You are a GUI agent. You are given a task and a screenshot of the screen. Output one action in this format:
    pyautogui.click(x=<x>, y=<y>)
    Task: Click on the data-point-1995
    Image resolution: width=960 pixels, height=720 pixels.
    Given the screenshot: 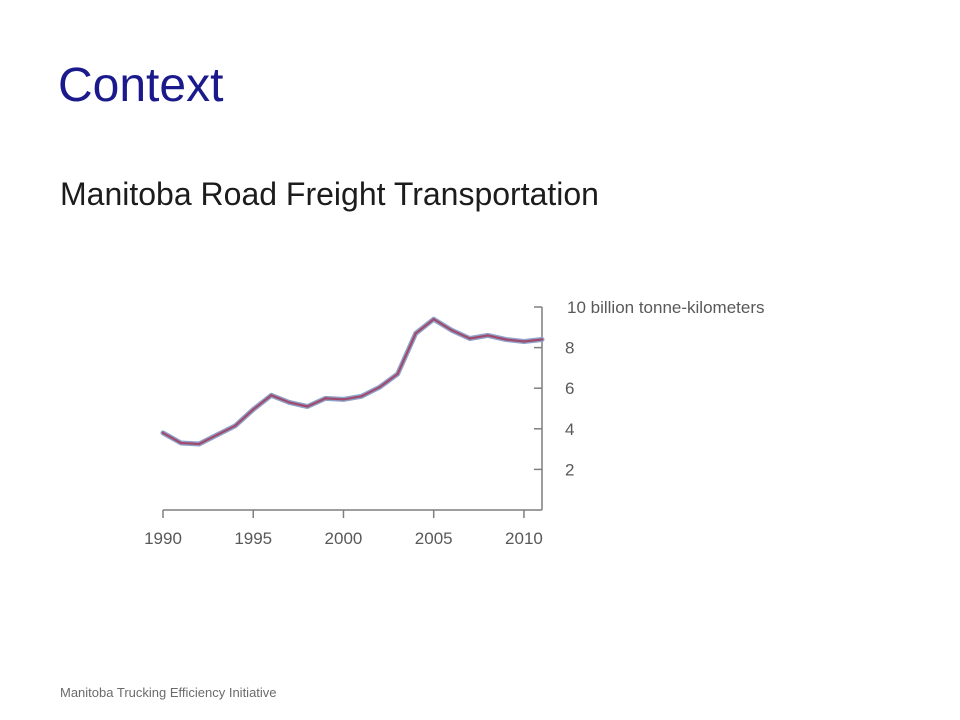 What is the action you would take?
    pyautogui.click(x=253, y=409)
    